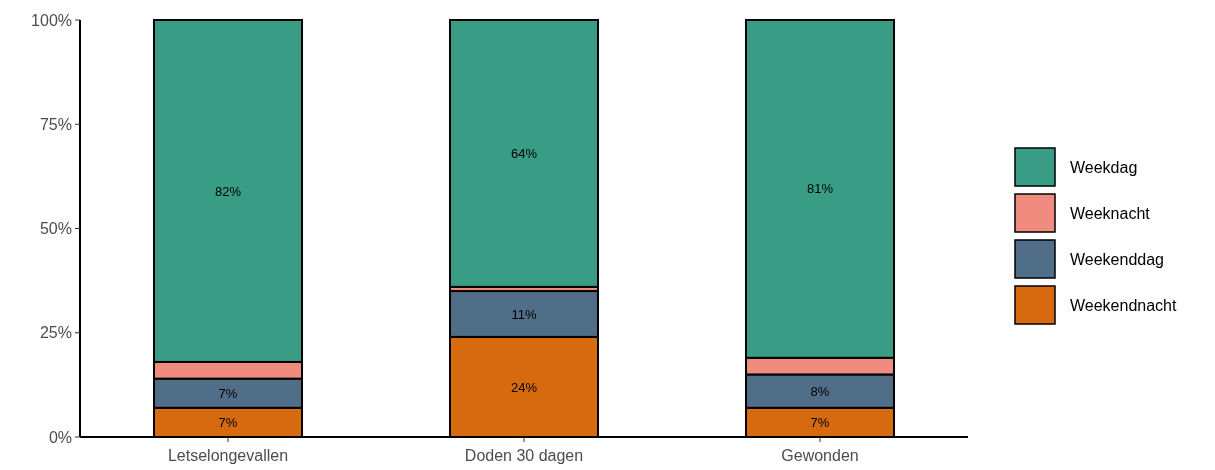  Describe the element at coordinates (55, 124) in the screenshot. I see `y-tick-label: 75%` at that location.